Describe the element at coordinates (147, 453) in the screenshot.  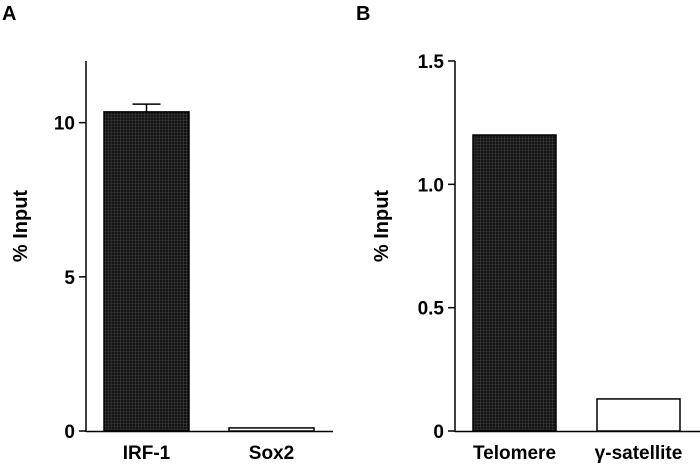
I see `panel-a-category-label: IRF-1` at that location.